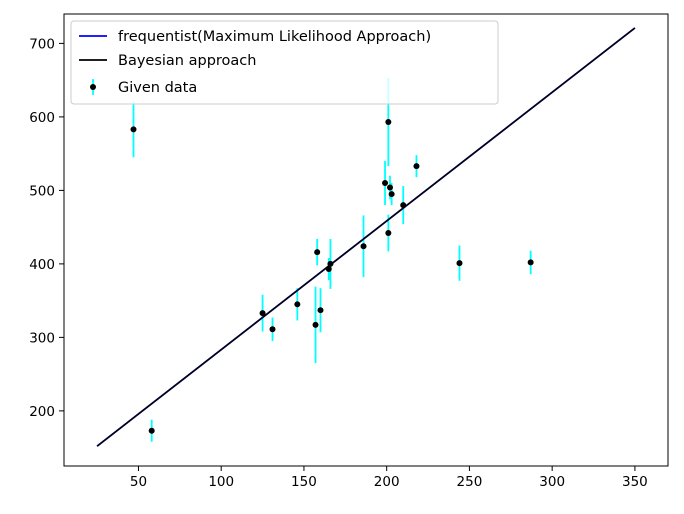  I want to click on legend-box, so click(284, 62).